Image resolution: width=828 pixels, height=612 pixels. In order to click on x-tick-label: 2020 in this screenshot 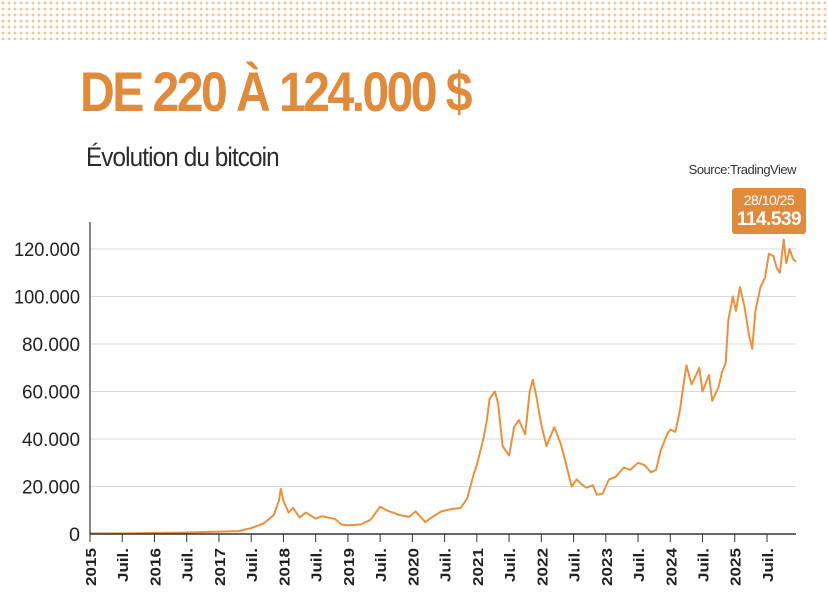, I will do `click(413, 567)`.